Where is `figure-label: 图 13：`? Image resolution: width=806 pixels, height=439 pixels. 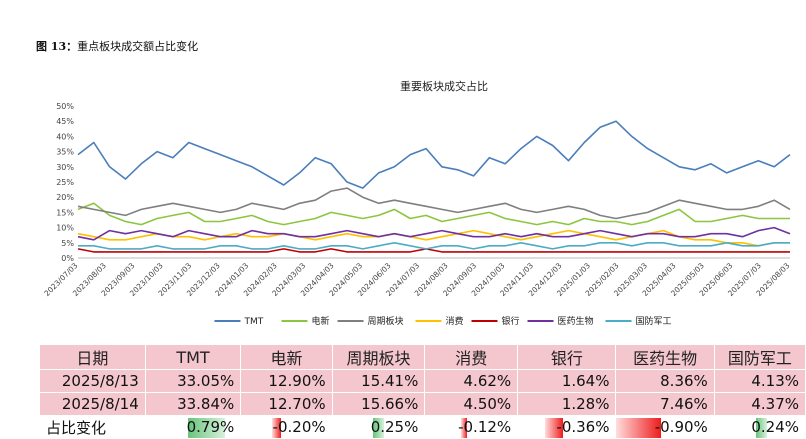
figure-label: 图 13： is located at coordinates (57, 46).